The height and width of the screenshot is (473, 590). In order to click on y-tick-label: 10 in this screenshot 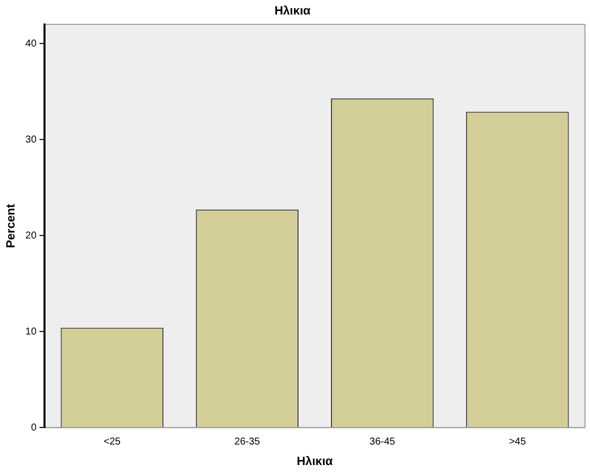, I will do `click(31, 332)`.